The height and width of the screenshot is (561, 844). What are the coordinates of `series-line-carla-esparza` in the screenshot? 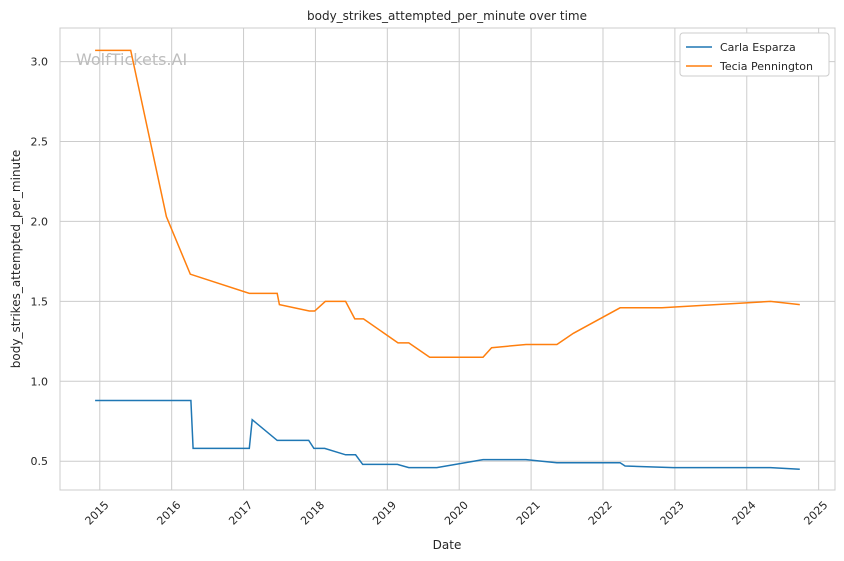 It's located at (447, 434).